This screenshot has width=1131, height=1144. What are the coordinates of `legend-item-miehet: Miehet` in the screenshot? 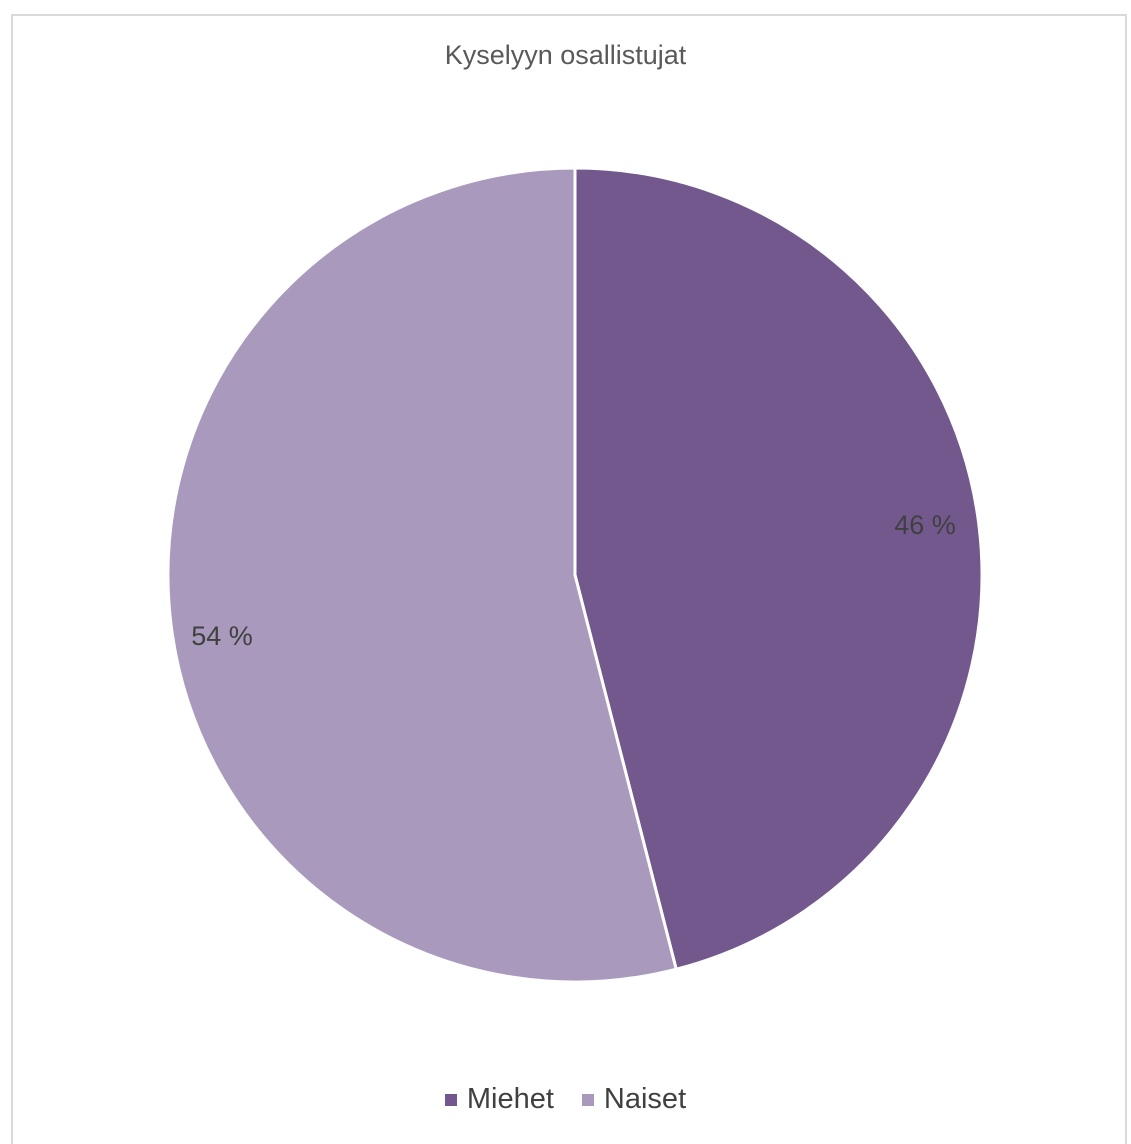 It's located at (499, 1099).